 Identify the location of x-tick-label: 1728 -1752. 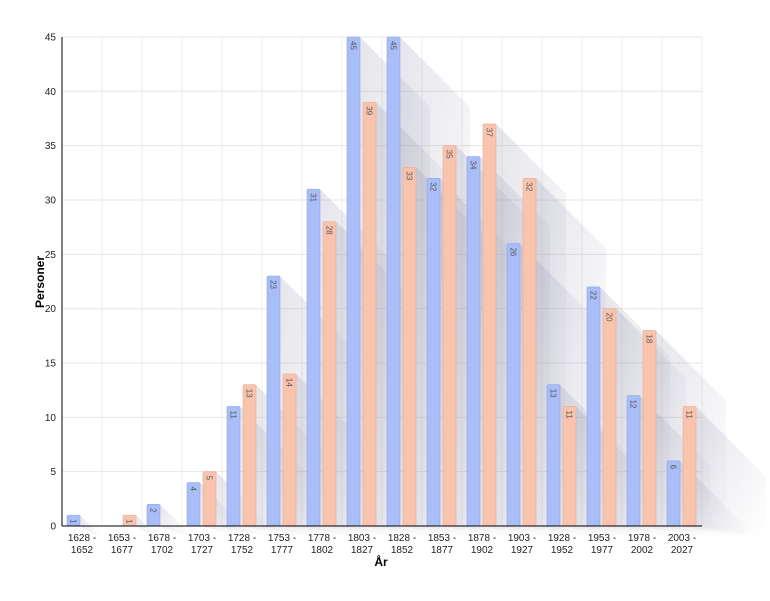
(242, 544).